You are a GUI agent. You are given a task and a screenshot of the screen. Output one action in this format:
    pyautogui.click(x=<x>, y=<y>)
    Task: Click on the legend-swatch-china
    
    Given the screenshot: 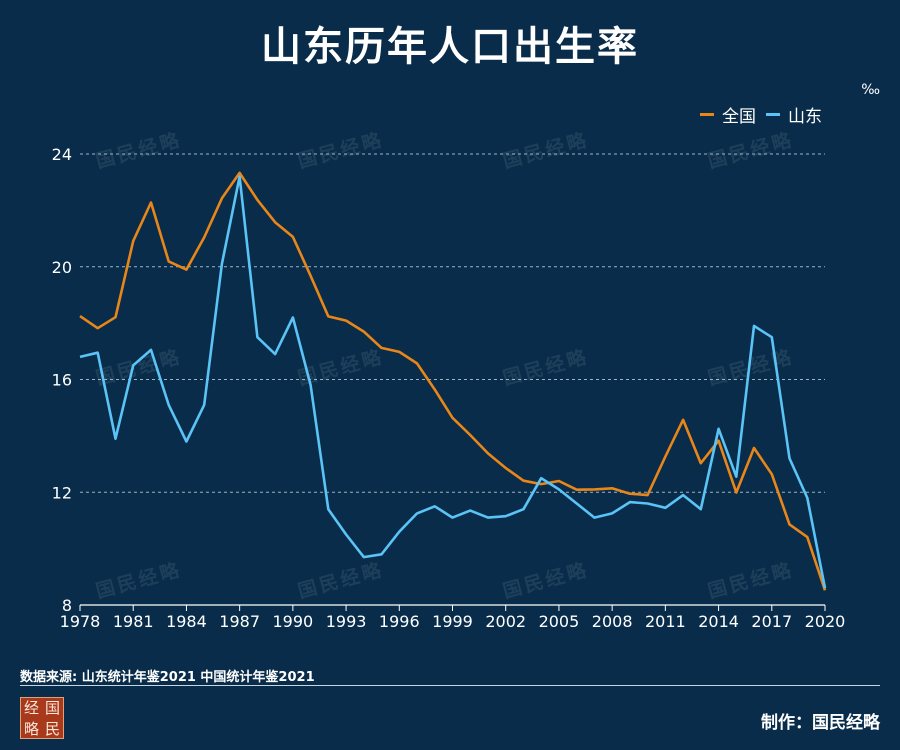 What is the action you would take?
    pyautogui.click(x=707, y=114)
    